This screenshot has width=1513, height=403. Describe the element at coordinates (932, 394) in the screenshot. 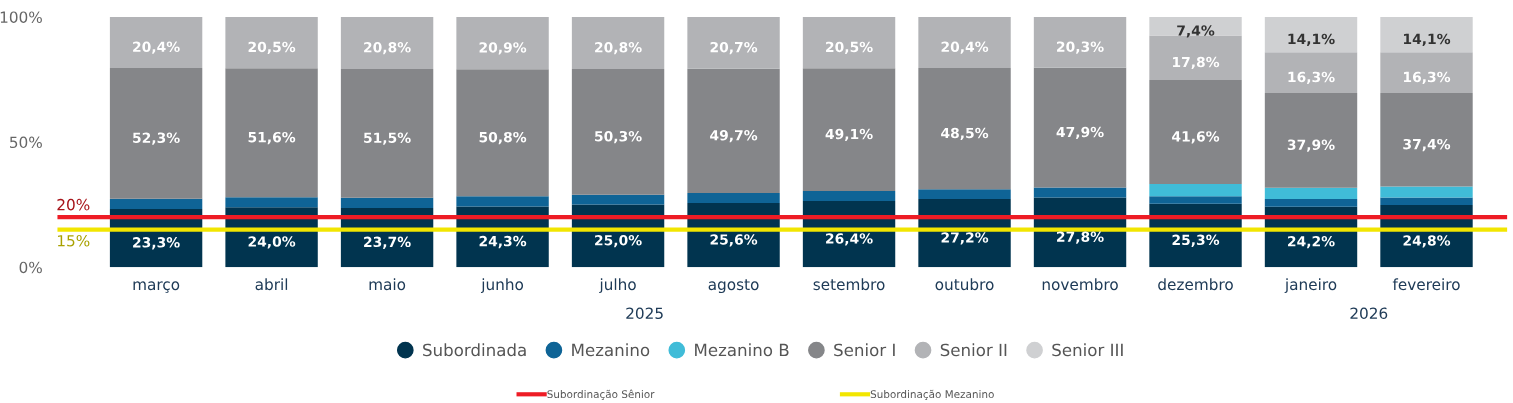

I see `legend-label: Subordinação Mezanino` at that location.